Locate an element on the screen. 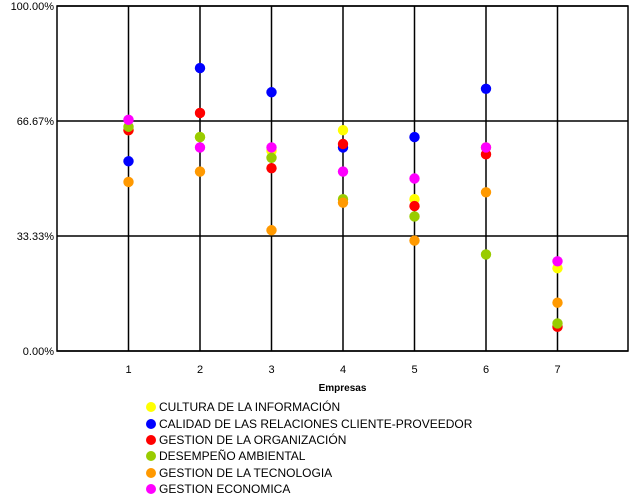 Image resolution: width=640 pixels, height=499 pixels. x-tick-label: 7 is located at coordinates (557, 370).